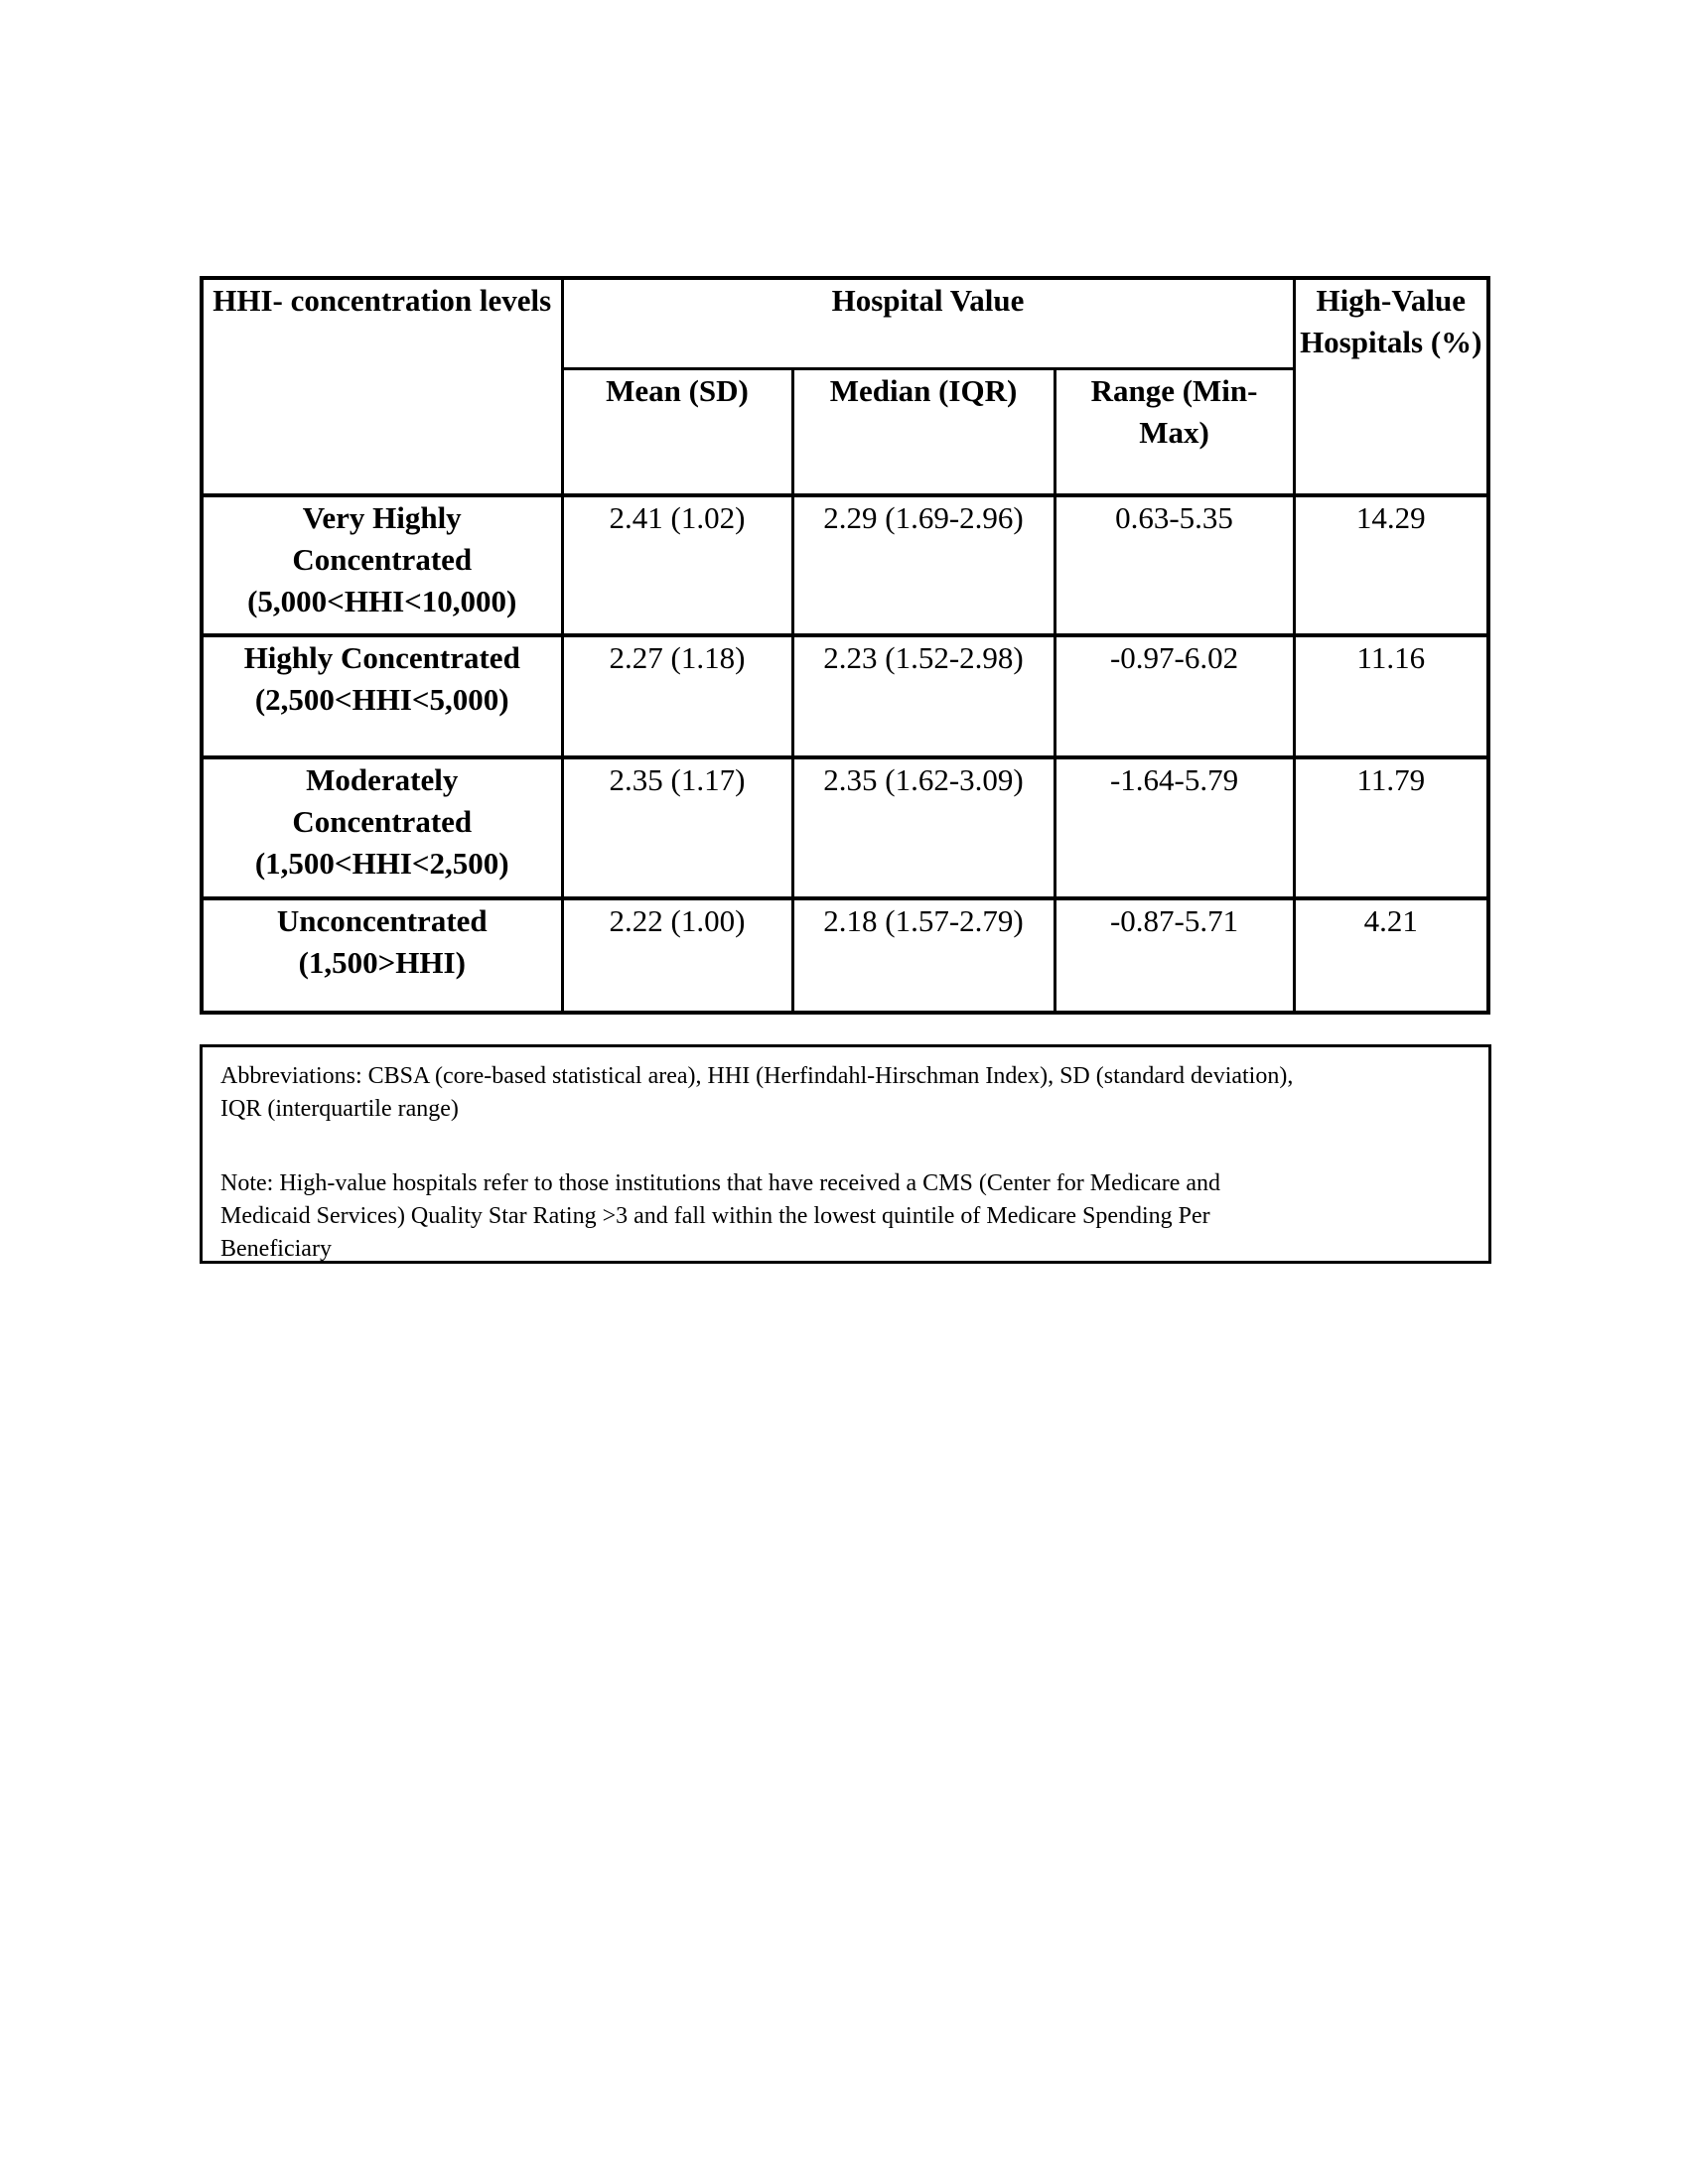 This screenshot has width=1688, height=2184. What do you see at coordinates (1391, 565) in the screenshot?
I see `high-value-pct-value: 14.29` at bounding box center [1391, 565].